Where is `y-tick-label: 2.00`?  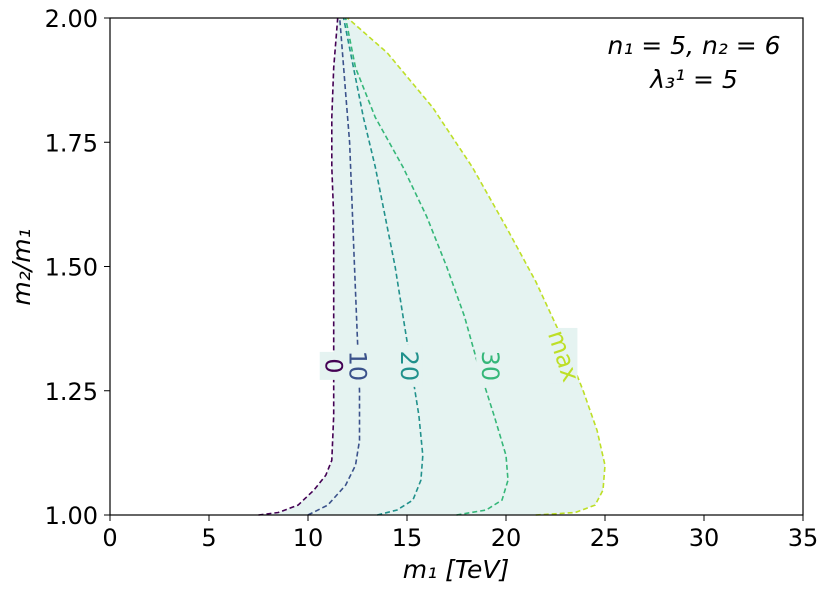
y-tick-label: 2.00 is located at coordinates (71, 19).